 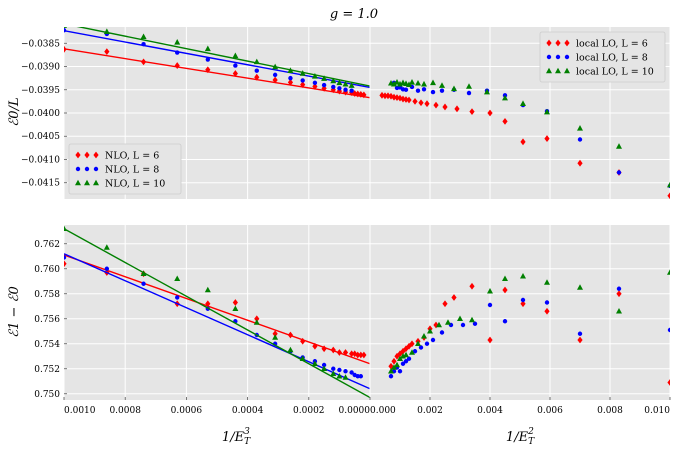 What do you see at coordinates (40, 44) in the screenshot?
I see `y-tick-label: −0.0385` at bounding box center [40, 44].